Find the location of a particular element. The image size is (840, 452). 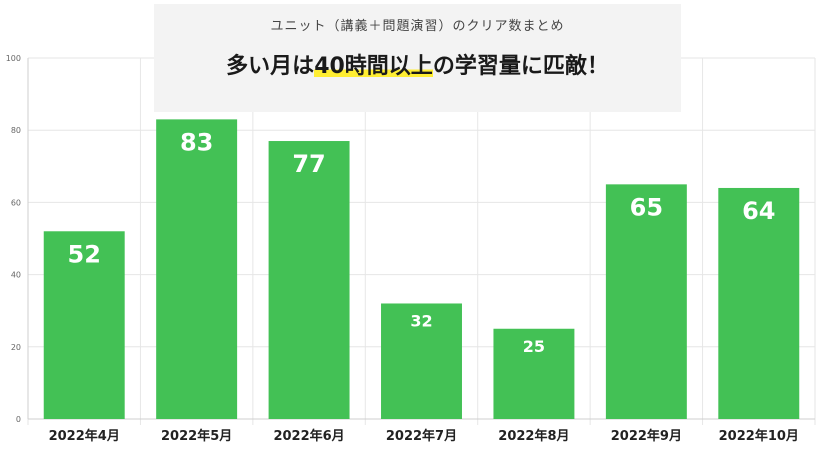

y-tick-label: 40 is located at coordinates (16, 275).